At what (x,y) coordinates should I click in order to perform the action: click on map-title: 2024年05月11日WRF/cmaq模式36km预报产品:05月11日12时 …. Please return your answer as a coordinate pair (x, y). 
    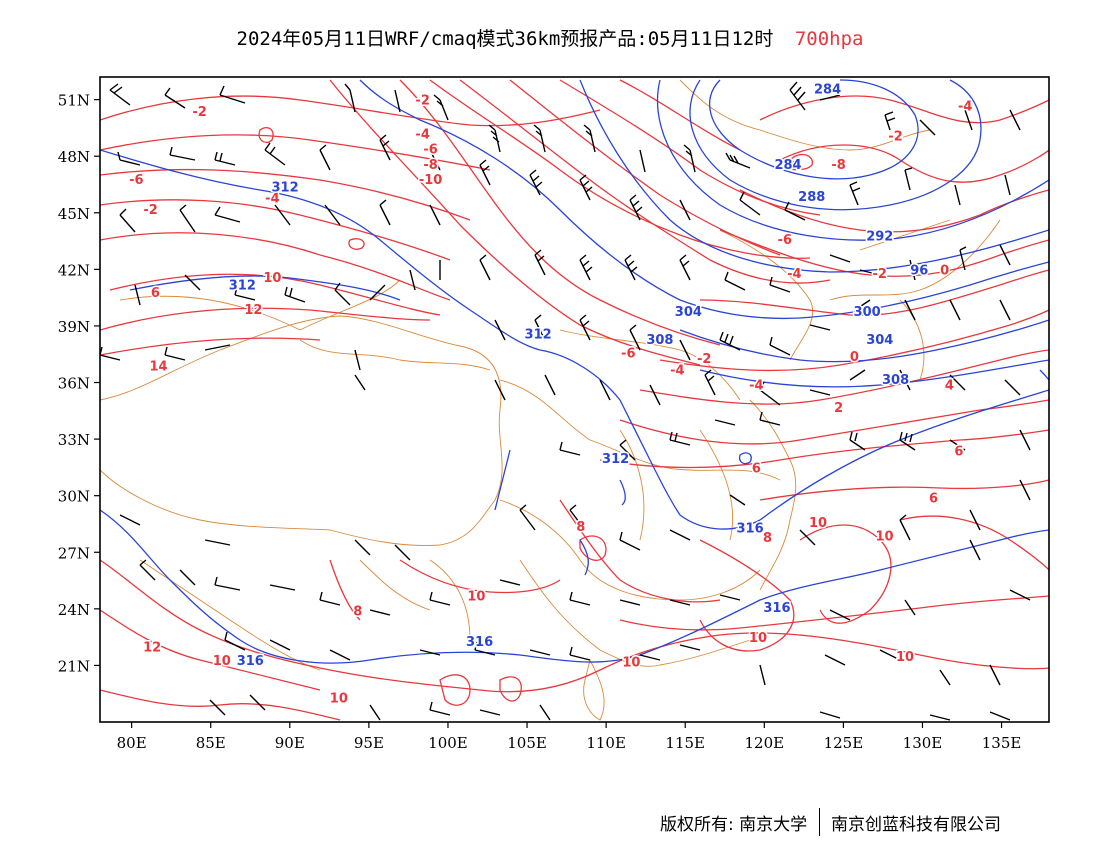
    Looking at the image, I should click on (550, 37).